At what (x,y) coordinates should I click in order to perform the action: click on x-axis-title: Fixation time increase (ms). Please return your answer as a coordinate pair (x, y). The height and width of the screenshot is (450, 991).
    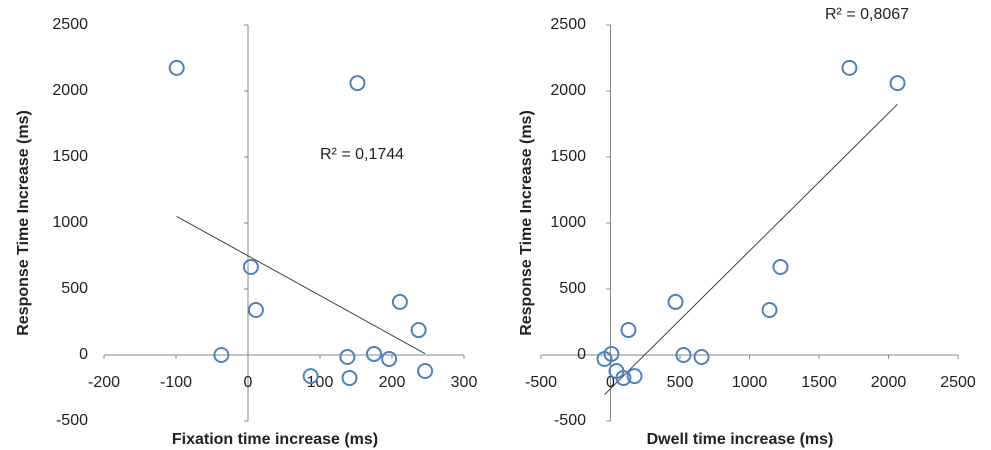
    Looking at the image, I should click on (275, 439).